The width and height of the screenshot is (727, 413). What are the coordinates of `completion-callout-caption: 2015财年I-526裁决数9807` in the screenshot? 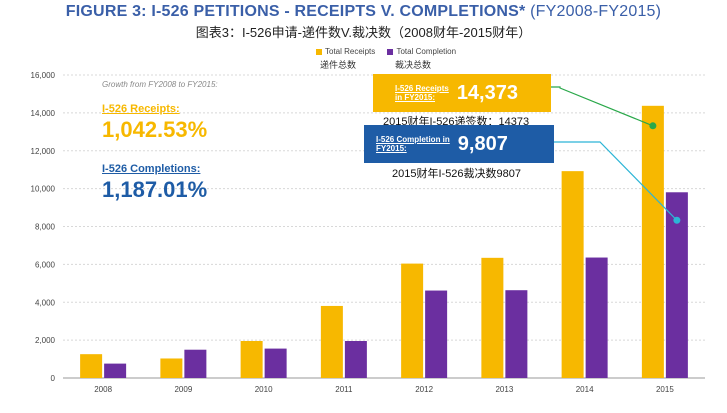 It's located at (457, 174).